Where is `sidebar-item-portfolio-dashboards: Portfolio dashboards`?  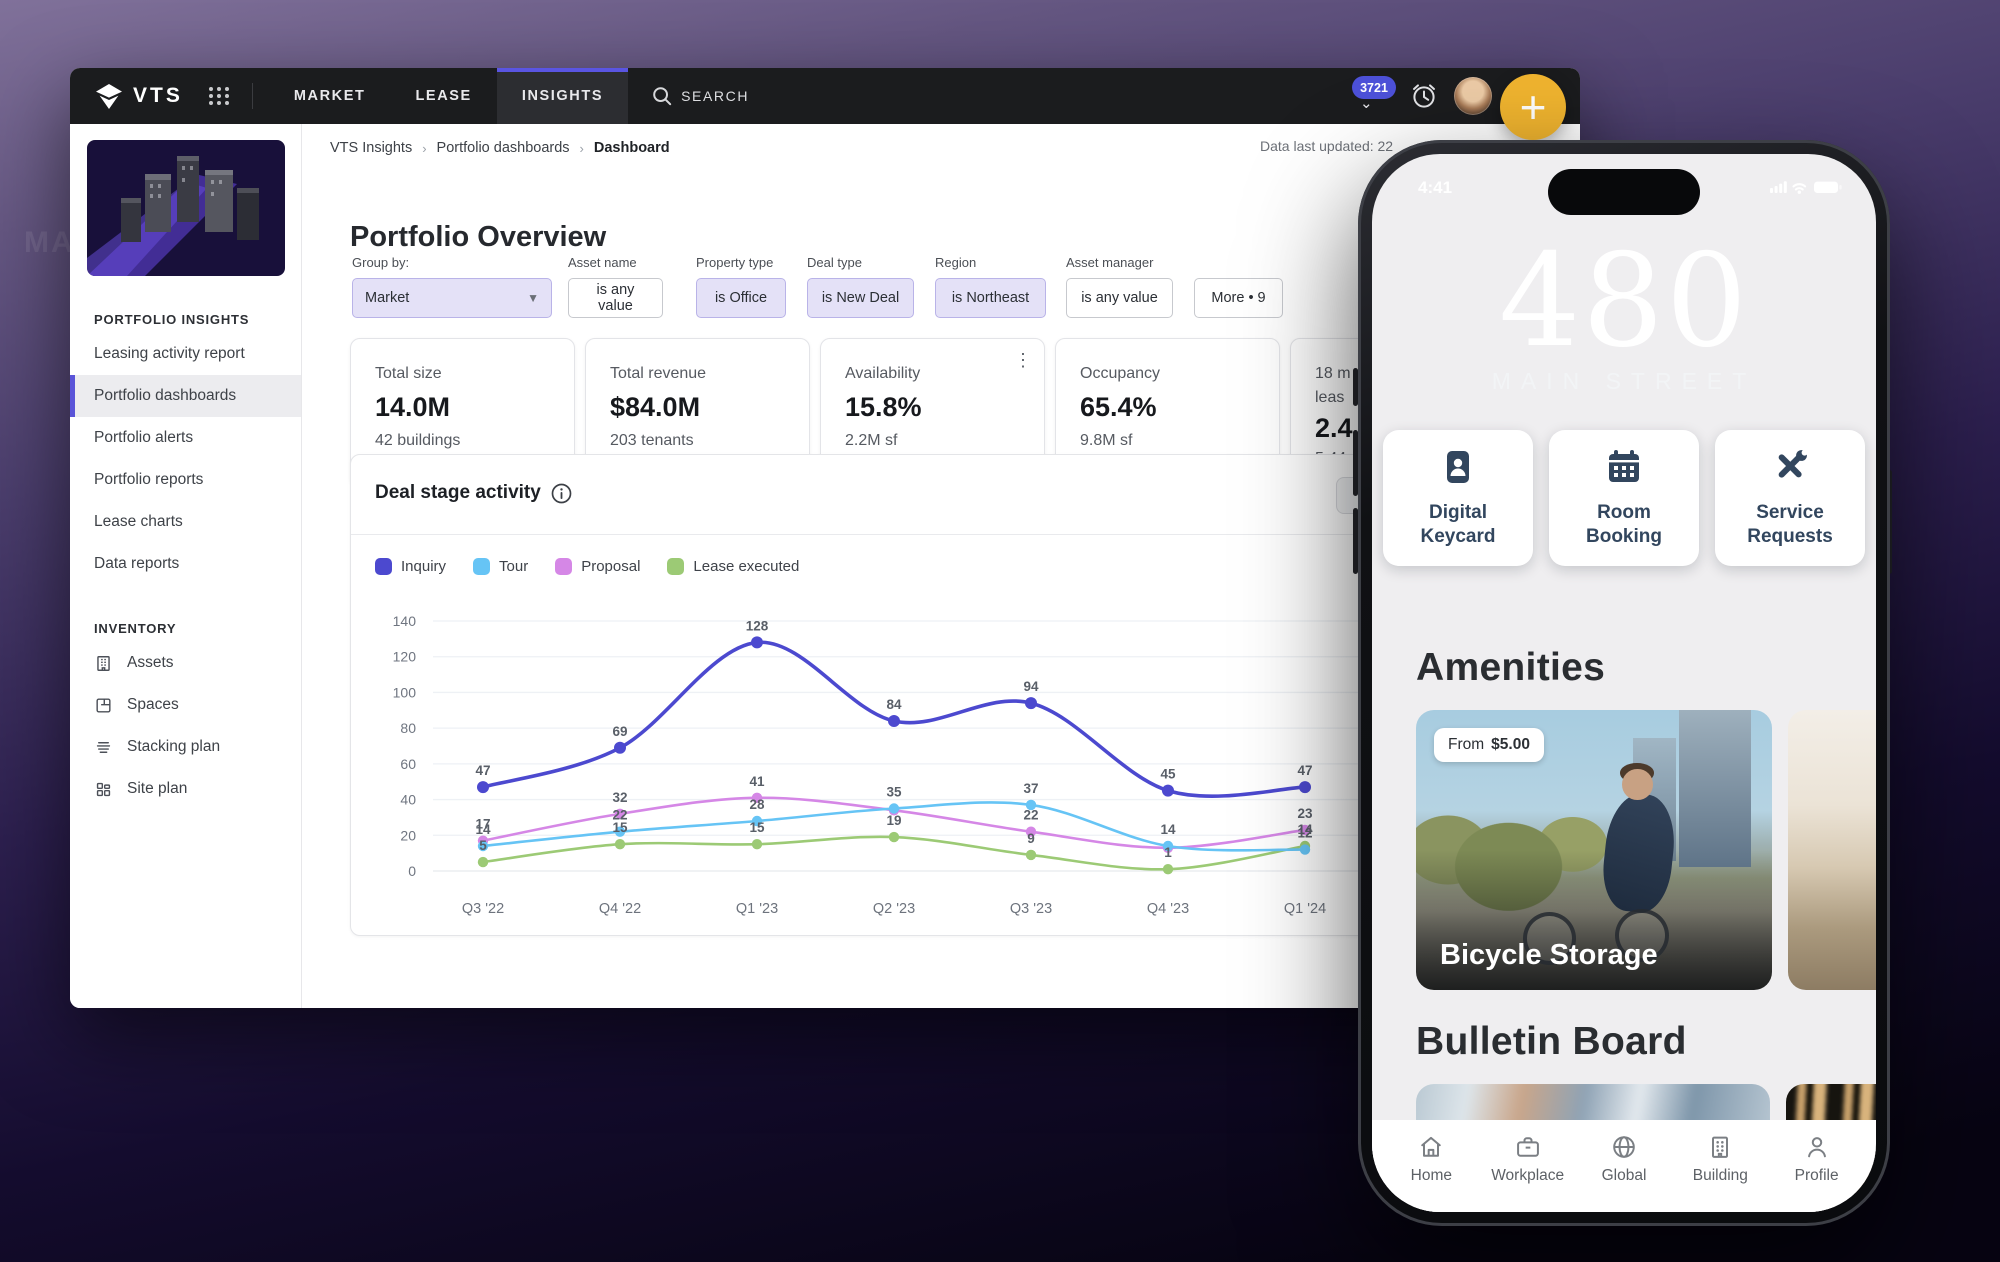 sidebar-item-portfolio-dashboards: Portfolio dashboards is located at coordinates (185, 396).